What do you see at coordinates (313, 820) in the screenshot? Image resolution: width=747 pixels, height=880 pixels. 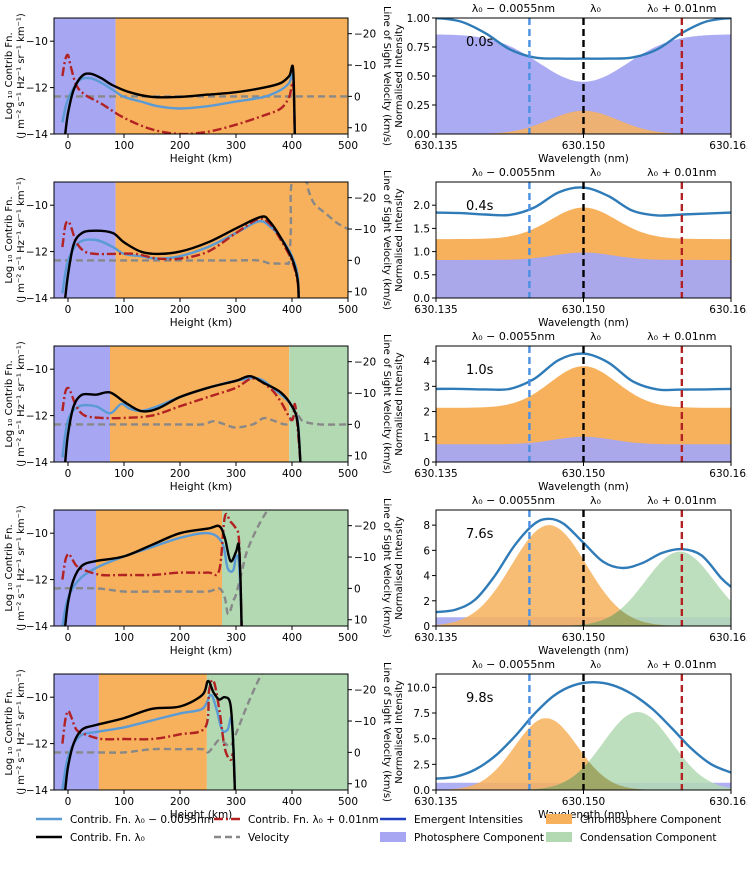 I see `legend-label: Contrib. Fn. λ₀ + 0.01nm` at bounding box center [313, 820].